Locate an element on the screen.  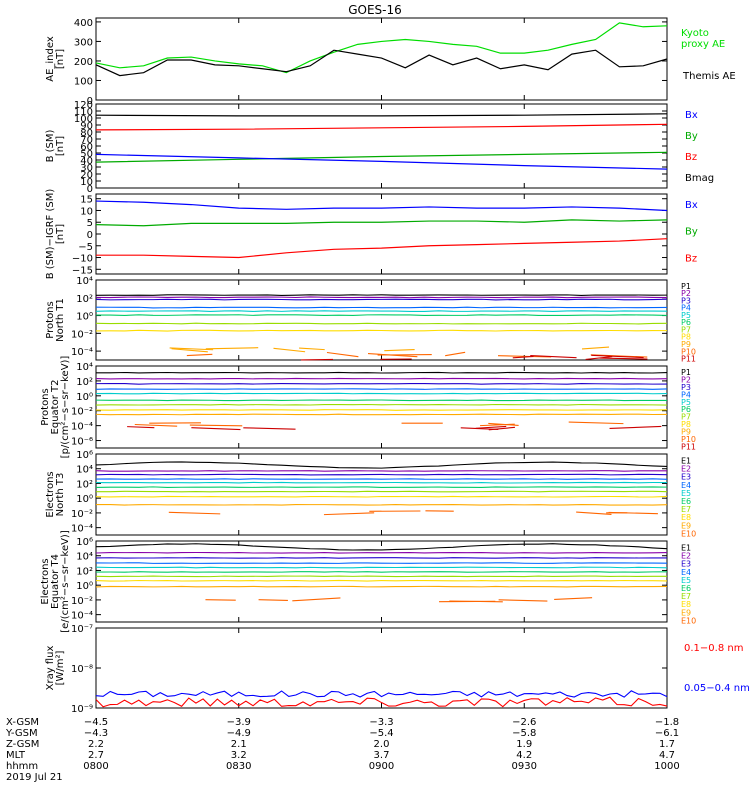
y-axis-label-line: Equator T4 is located at coordinates (55, 581).